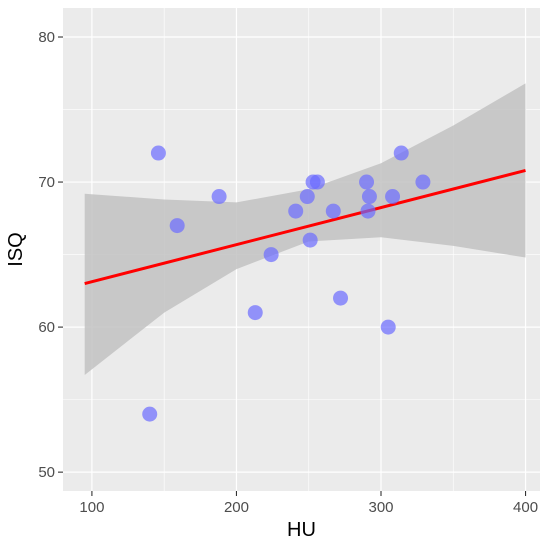  I want to click on y-tick-label: 60, so click(46, 327).